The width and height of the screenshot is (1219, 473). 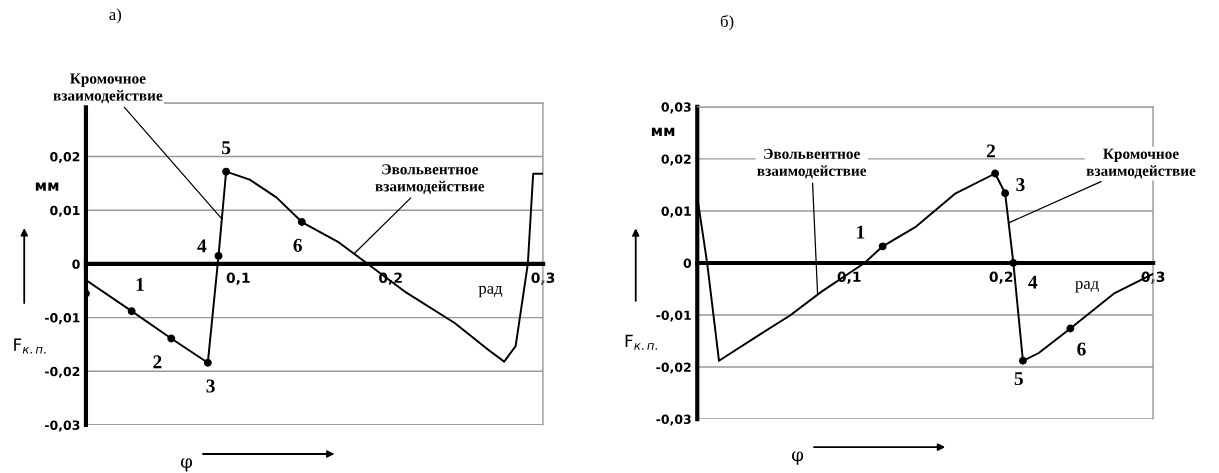 What do you see at coordinates (727, 22) in the screenshot?
I see `chart-title: б)` at bounding box center [727, 22].